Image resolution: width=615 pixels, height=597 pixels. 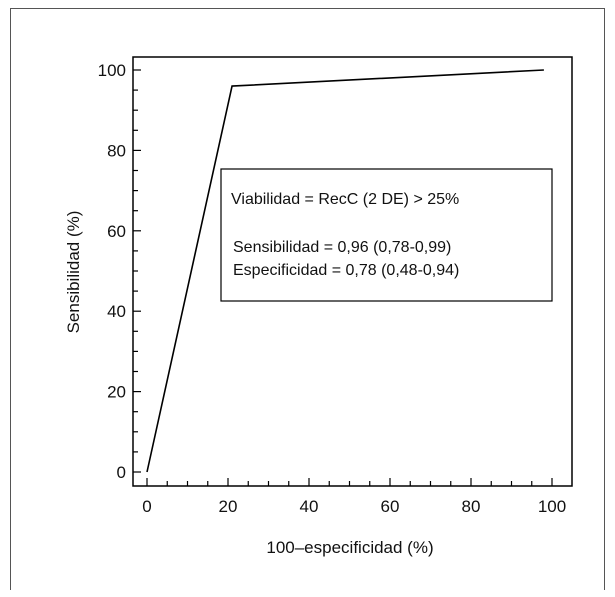 I want to click on y-tick-label: 0, so click(x=121, y=472).